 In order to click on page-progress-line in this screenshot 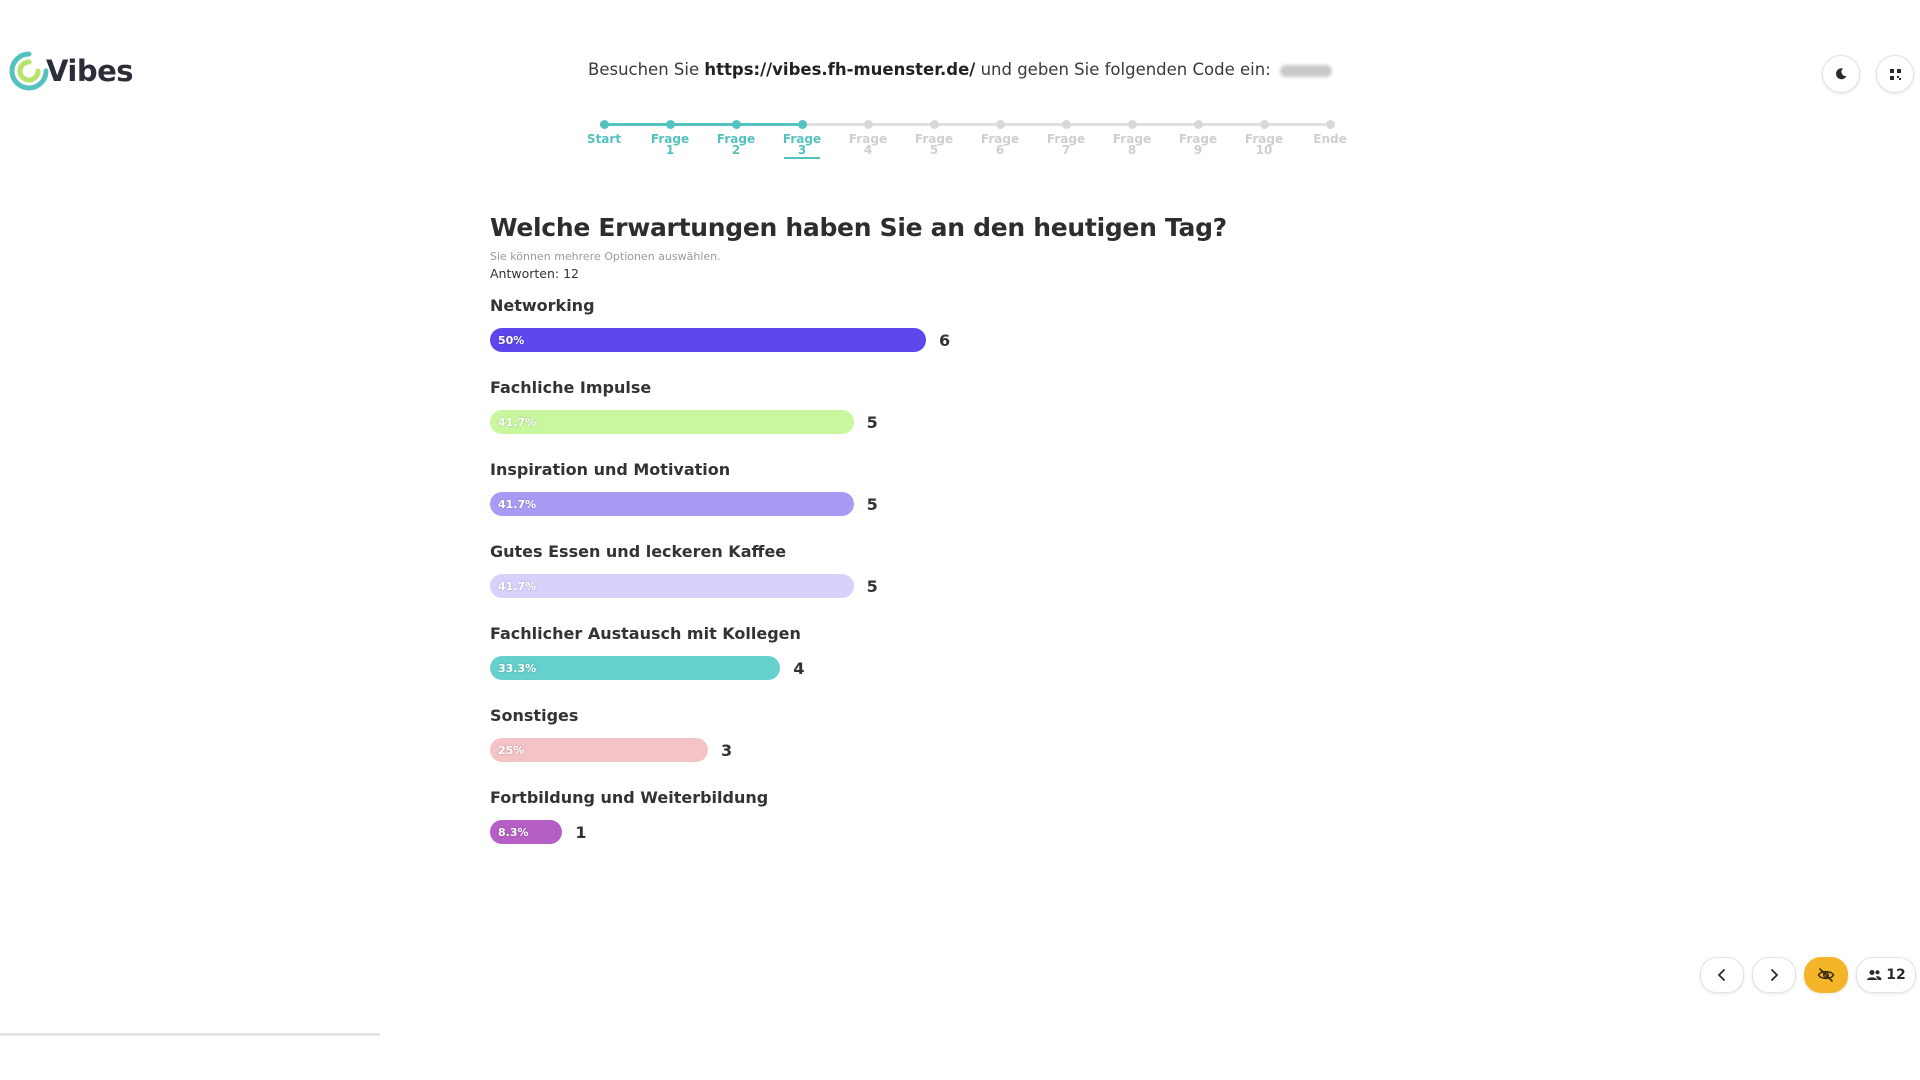, I will do `click(190, 1034)`.